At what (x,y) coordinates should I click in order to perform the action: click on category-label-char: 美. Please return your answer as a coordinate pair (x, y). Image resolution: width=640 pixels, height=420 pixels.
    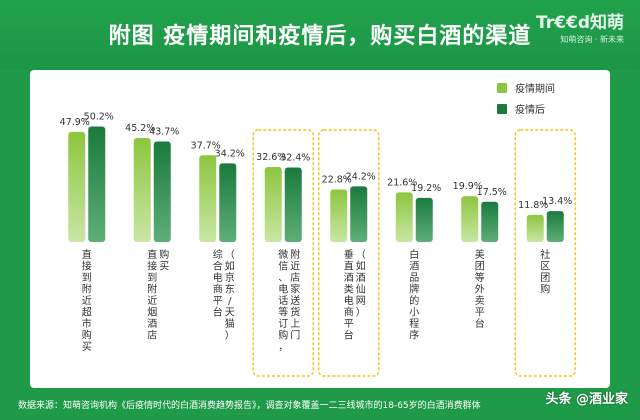
    Looking at the image, I should click on (480, 254).